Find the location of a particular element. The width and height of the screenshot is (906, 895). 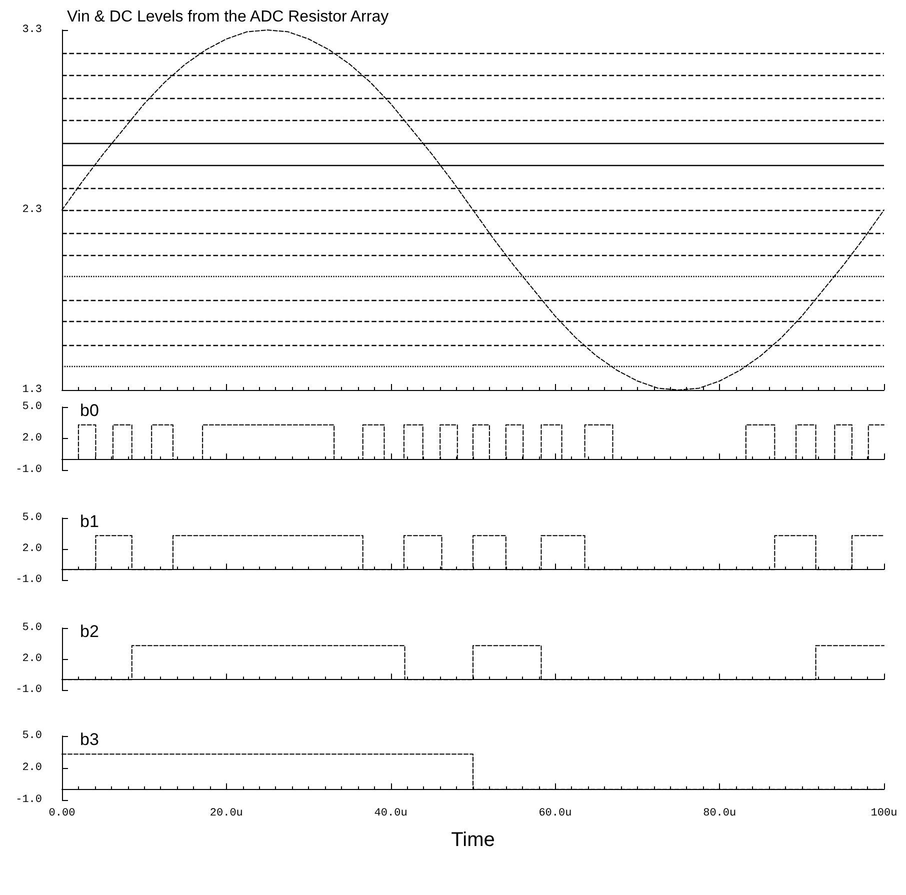

x-axis-title: Time is located at coordinates (473, 840).